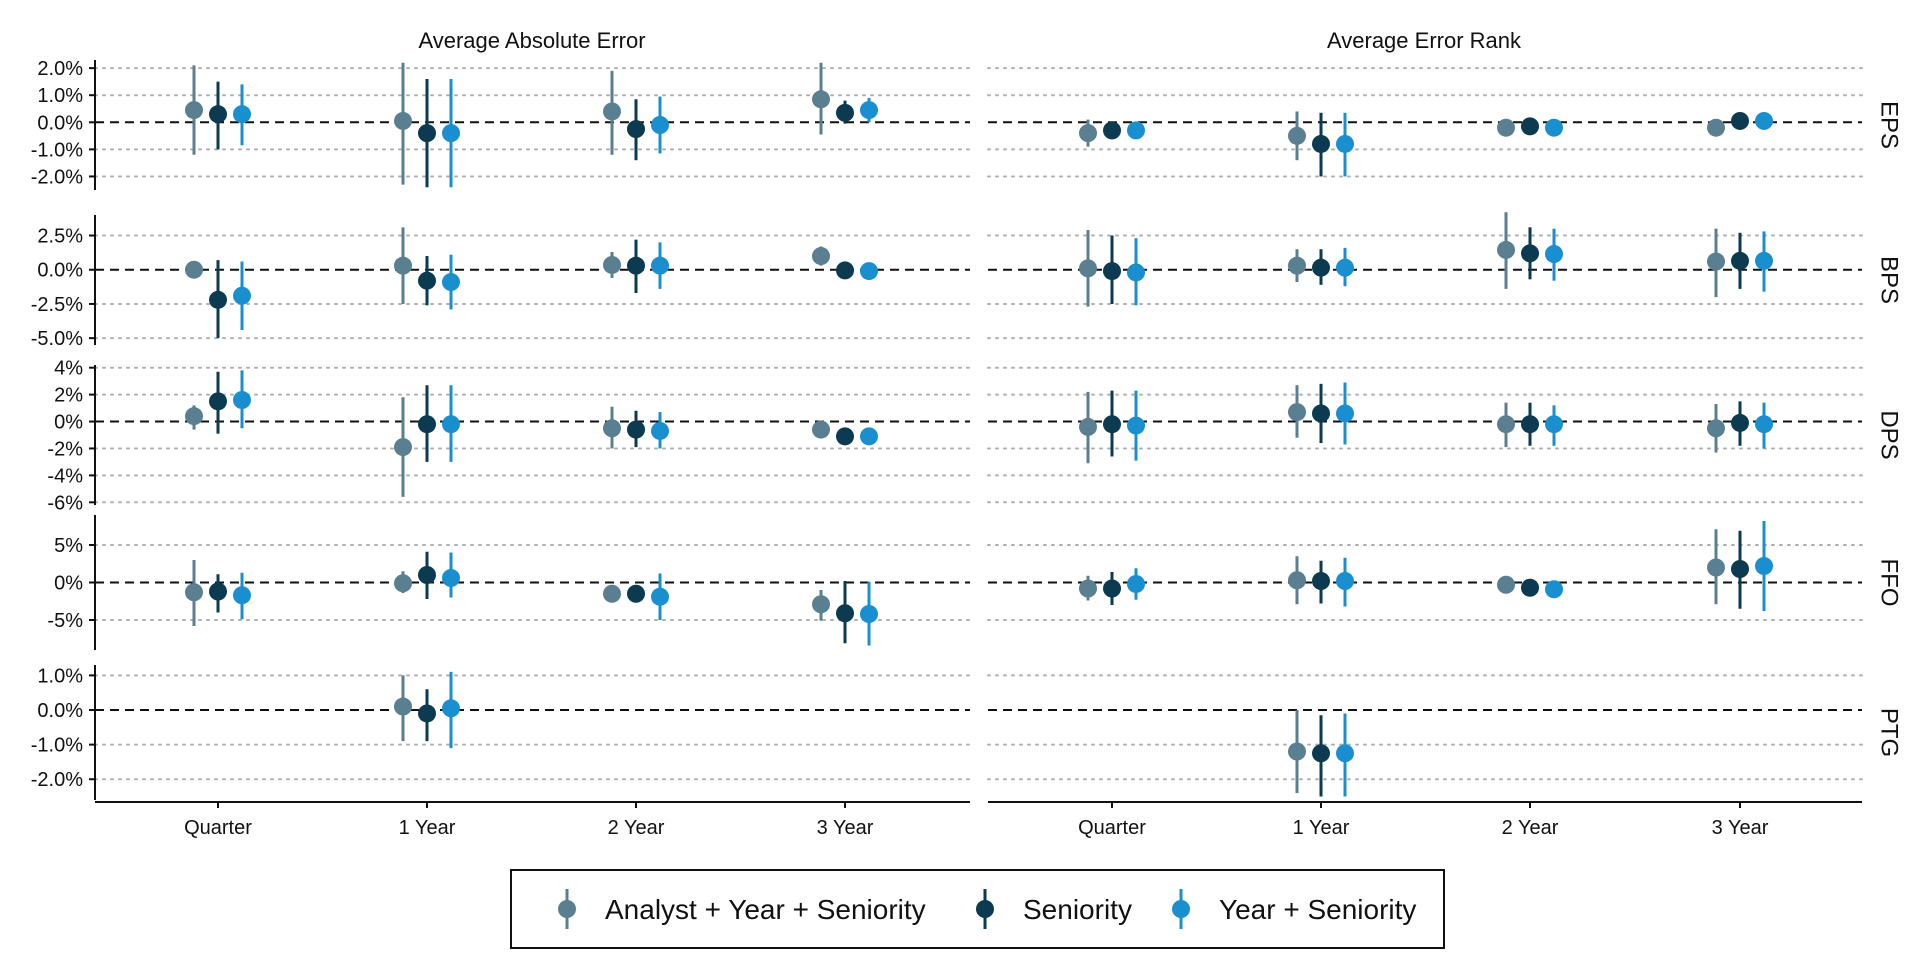 The height and width of the screenshot is (960, 1920). What do you see at coordinates (1077, 909) in the screenshot?
I see `legend-entry: Seniority` at bounding box center [1077, 909].